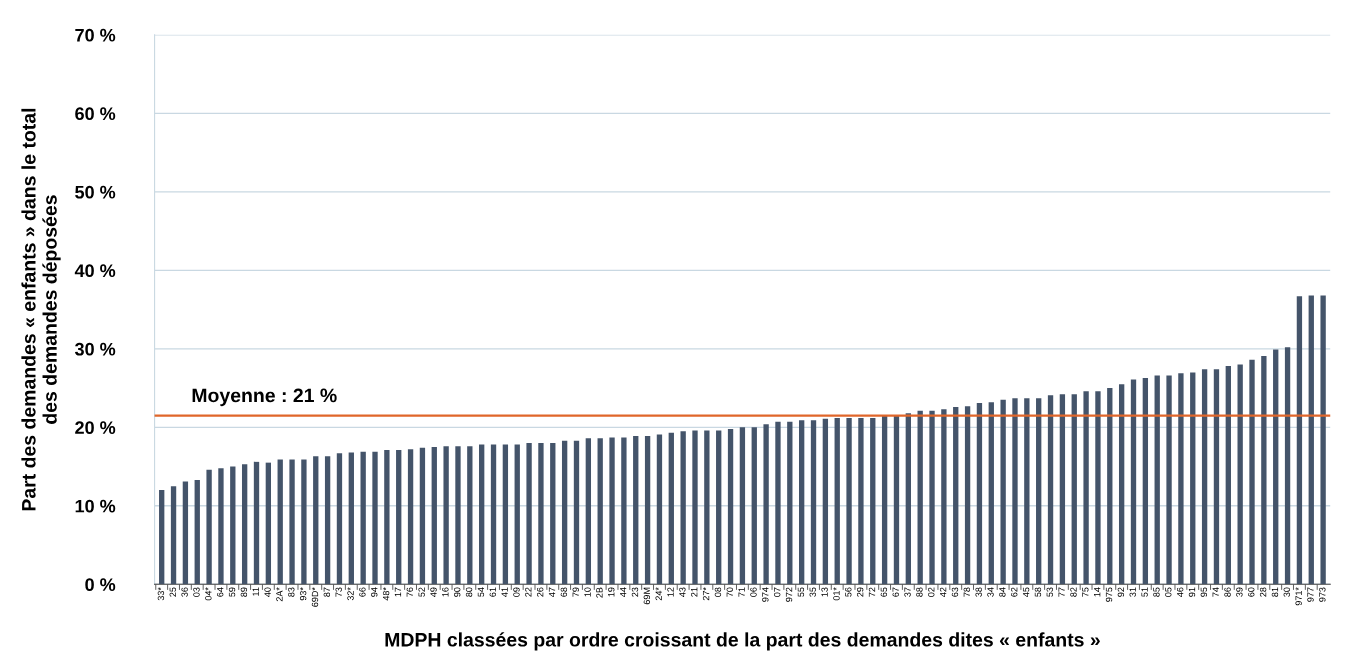 The image size is (1356, 658). I want to click on x-tick-label: 07, so click(777, 592).